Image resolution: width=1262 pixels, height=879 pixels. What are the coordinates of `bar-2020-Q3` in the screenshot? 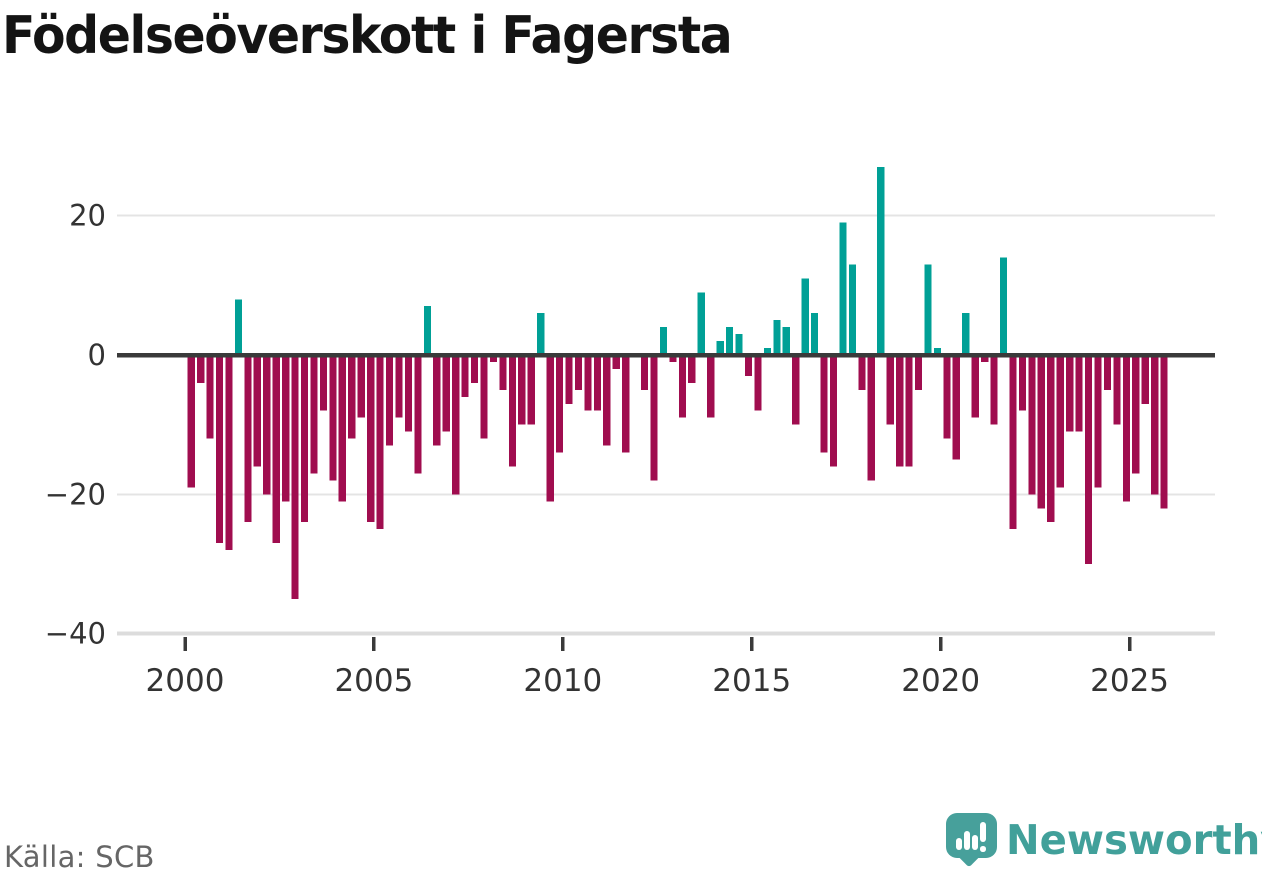 It's located at (966, 334).